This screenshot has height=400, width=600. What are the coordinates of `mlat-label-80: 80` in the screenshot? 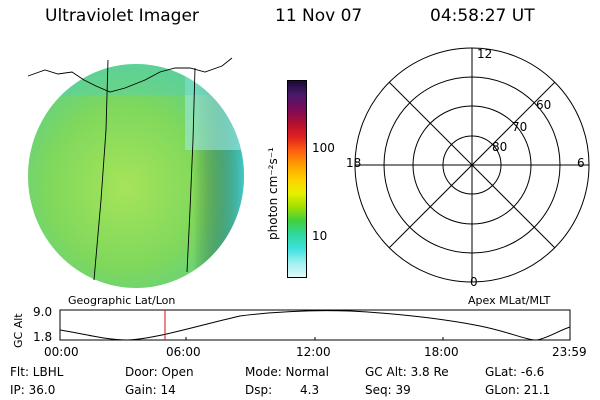 It's located at (500, 147).